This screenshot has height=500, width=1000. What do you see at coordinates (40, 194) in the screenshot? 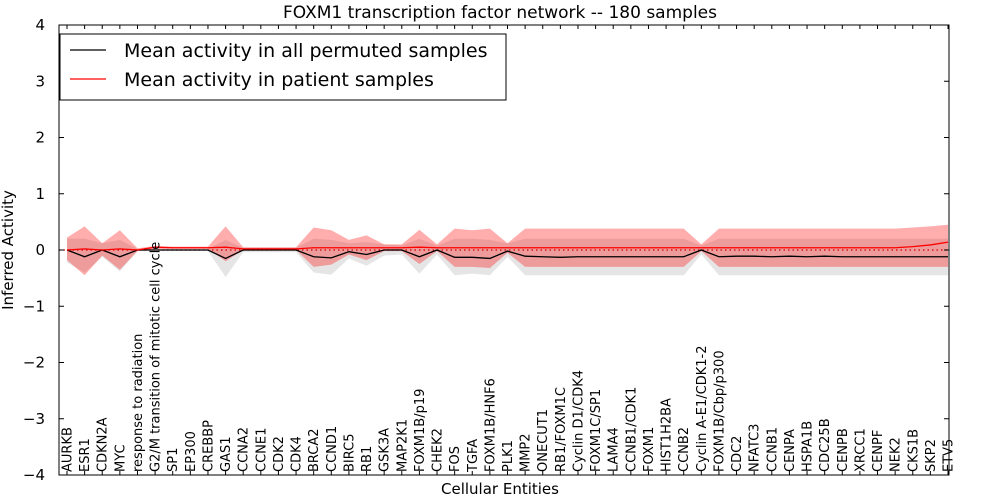
I see `y-tick-label: 1` at bounding box center [40, 194].